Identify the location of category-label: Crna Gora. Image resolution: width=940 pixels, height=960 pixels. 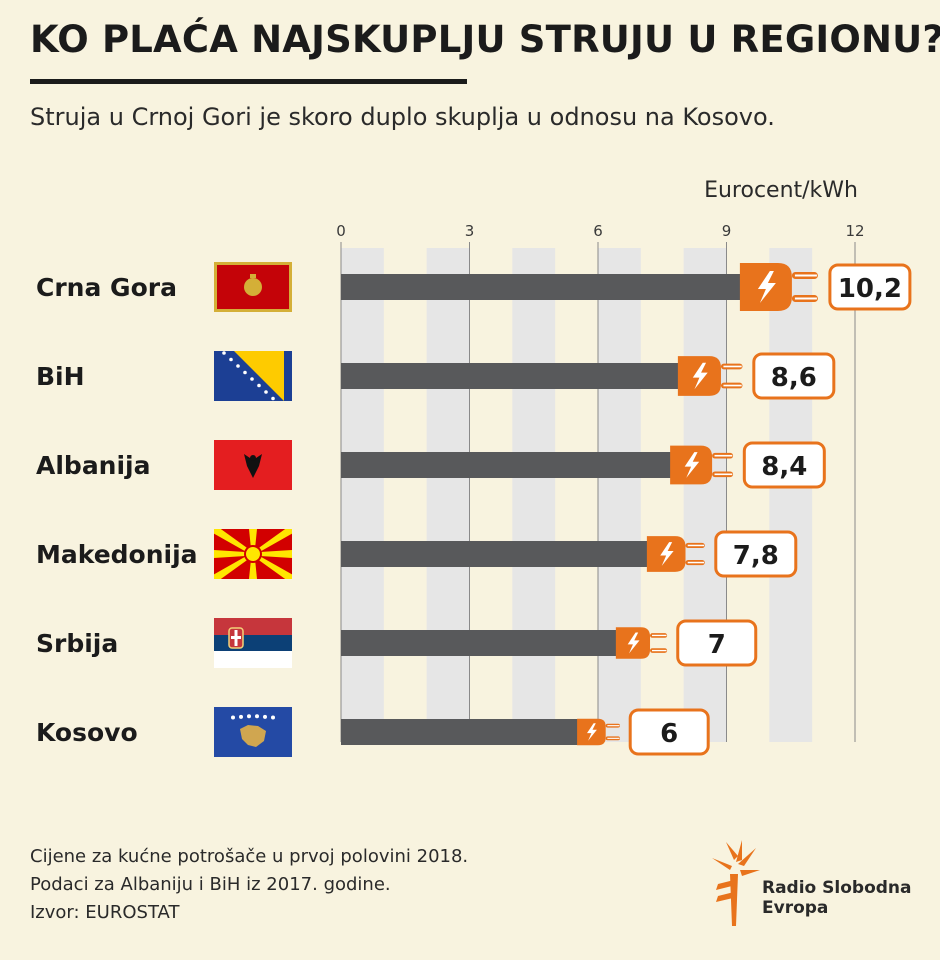
(106, 287).